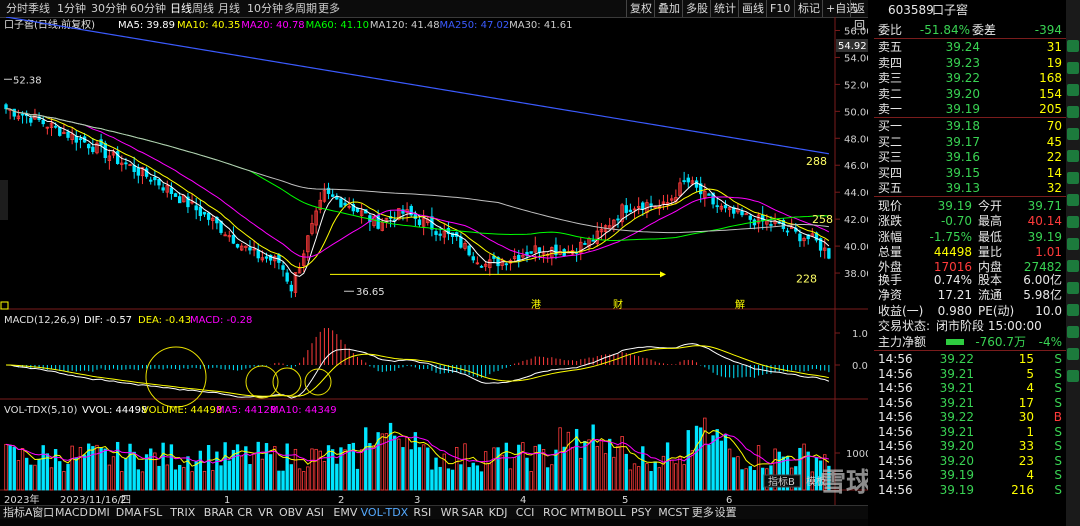  I want to click on indicator-tab-1: 窗口, so click(43, 512).